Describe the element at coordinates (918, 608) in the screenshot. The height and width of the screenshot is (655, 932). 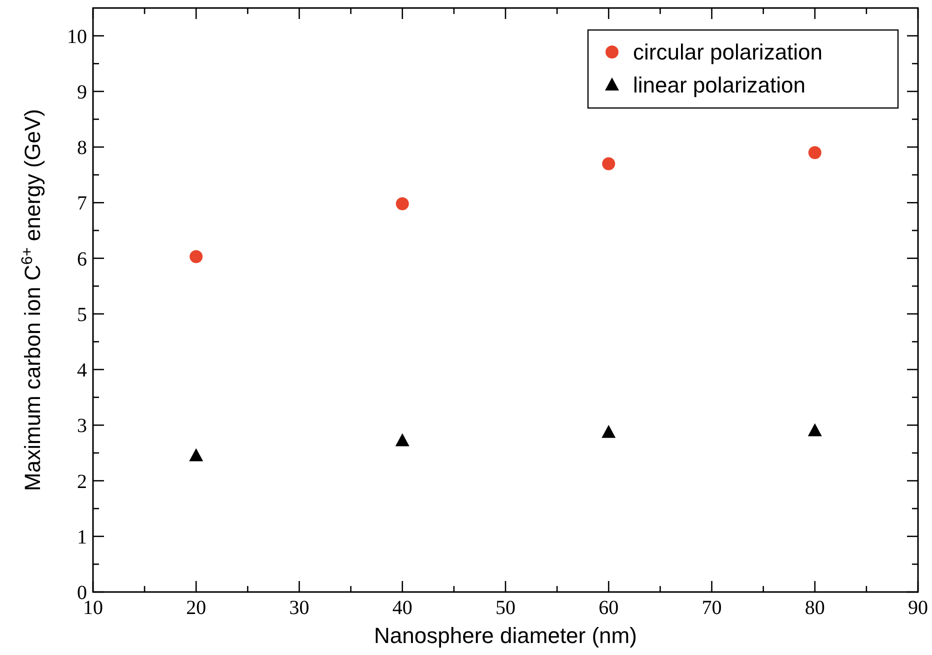
I see `x-tick-label: 90` at that location.